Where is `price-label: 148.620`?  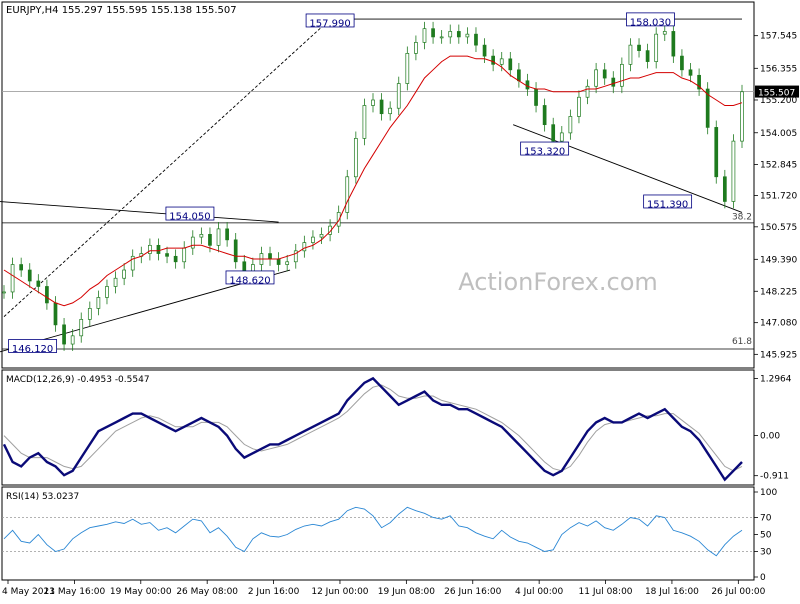 price-label: 148.620 is located at coordinates (250, 278).